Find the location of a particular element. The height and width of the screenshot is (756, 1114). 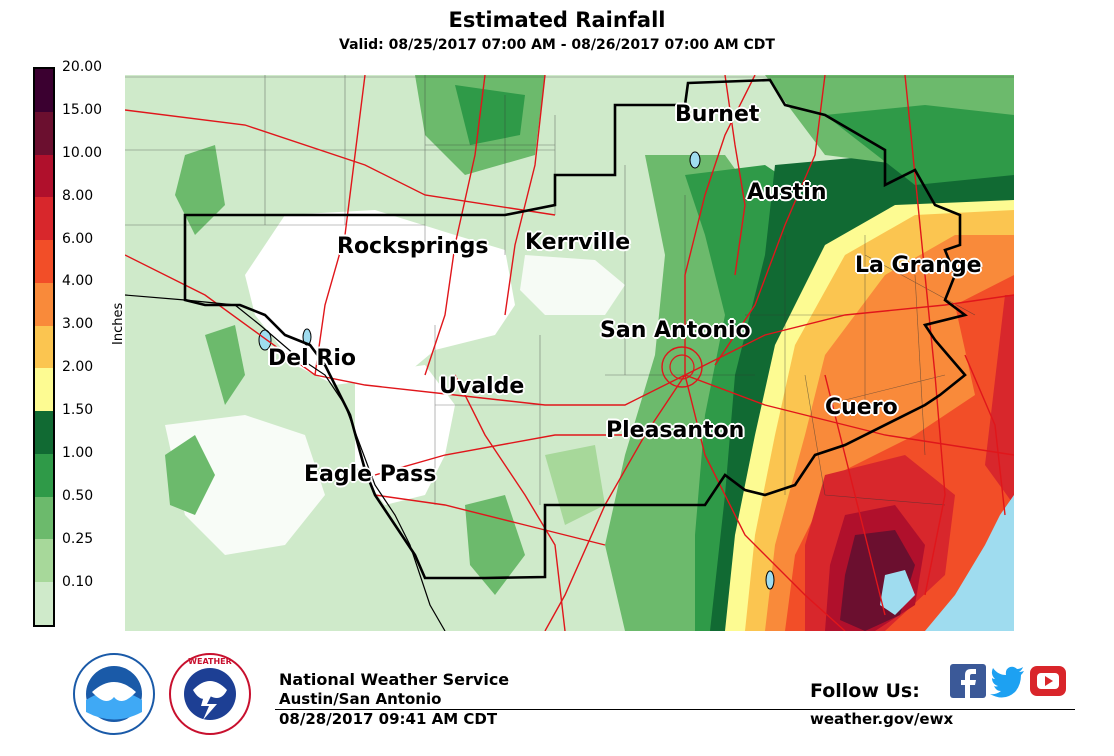

colorbar-label: 8.00 is located at coordinates (78, 195).